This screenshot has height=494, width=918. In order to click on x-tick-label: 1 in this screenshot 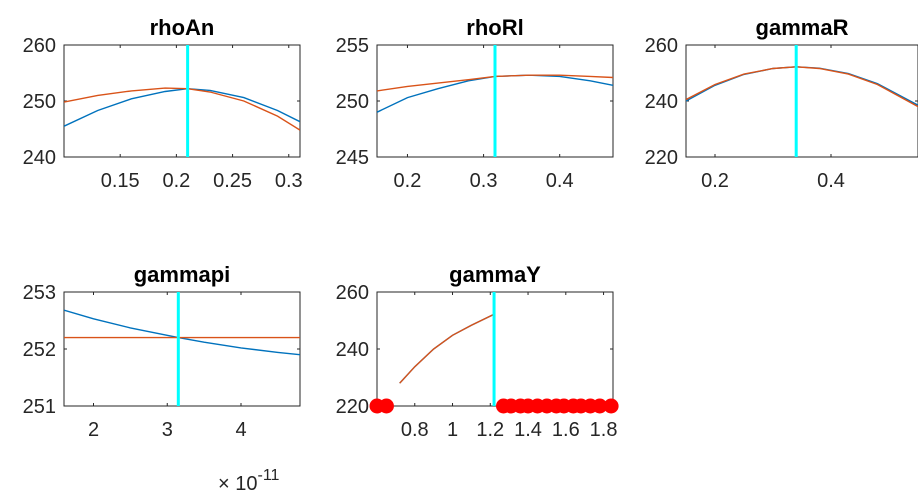, I will do `click(452, 430)`.